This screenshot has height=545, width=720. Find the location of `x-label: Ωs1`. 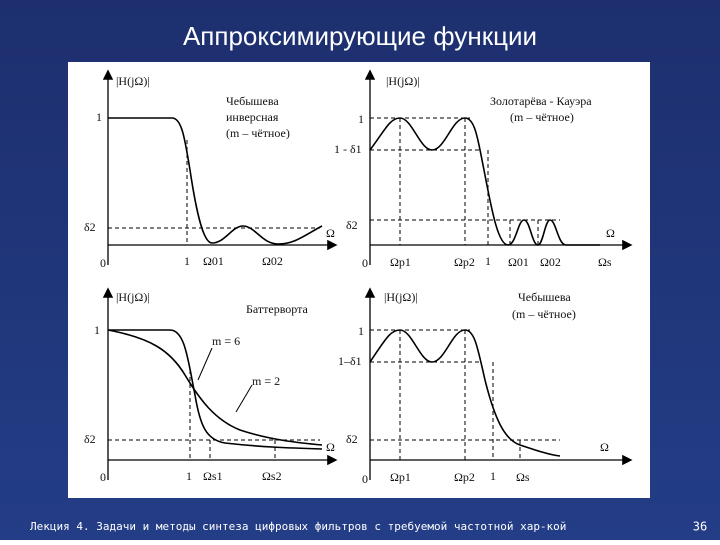

x-label: Ωs1 is located at coordinates (213, 476).